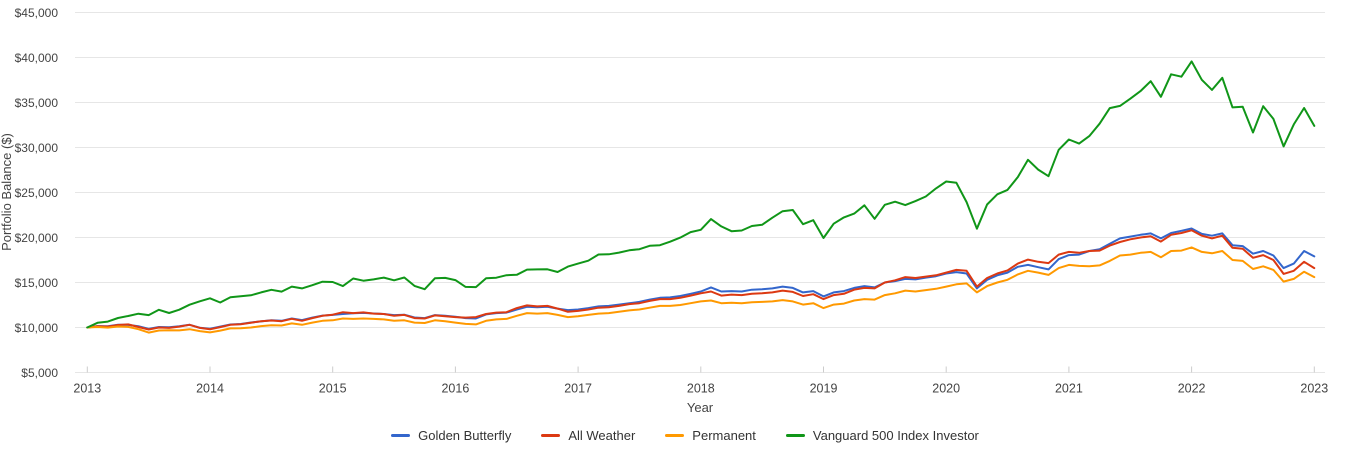 This screenshot has height=461, width=1370. Describe the element at coordinates (1069, 389) in the screenshot. I see `x-axis-tick-label: 2021` at that location.